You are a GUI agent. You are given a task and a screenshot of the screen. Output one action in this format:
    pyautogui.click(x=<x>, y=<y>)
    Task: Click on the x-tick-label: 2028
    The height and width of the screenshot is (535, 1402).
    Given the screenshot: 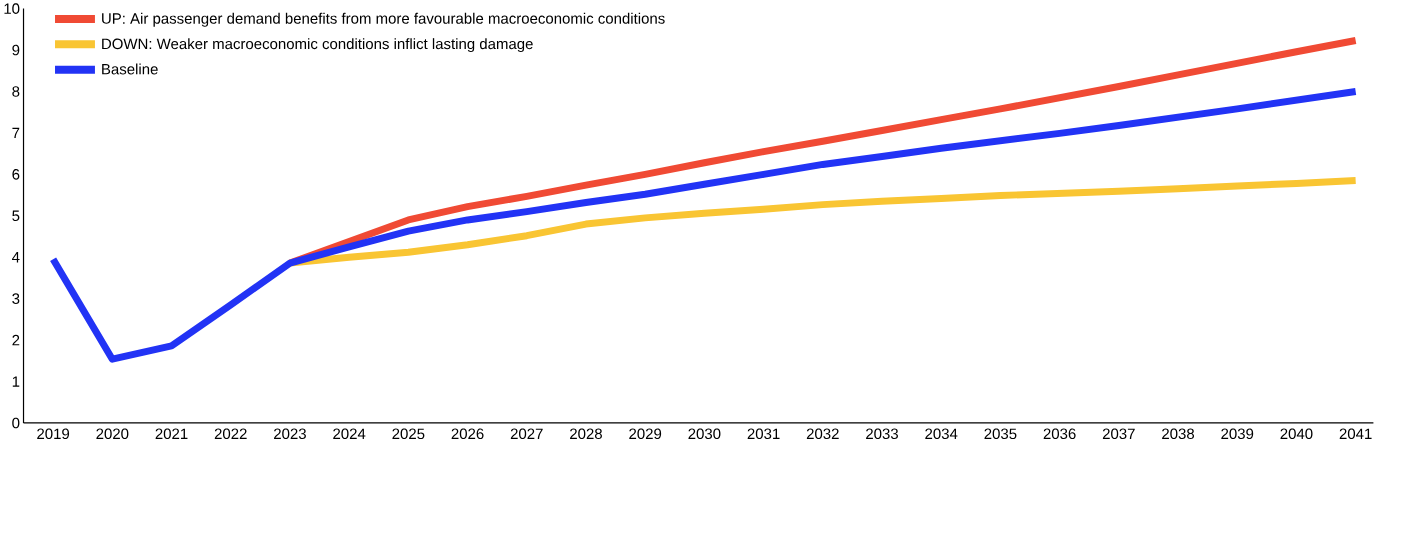 What is the action you would take?
    pyautogui.click(x=586, y=434)
    